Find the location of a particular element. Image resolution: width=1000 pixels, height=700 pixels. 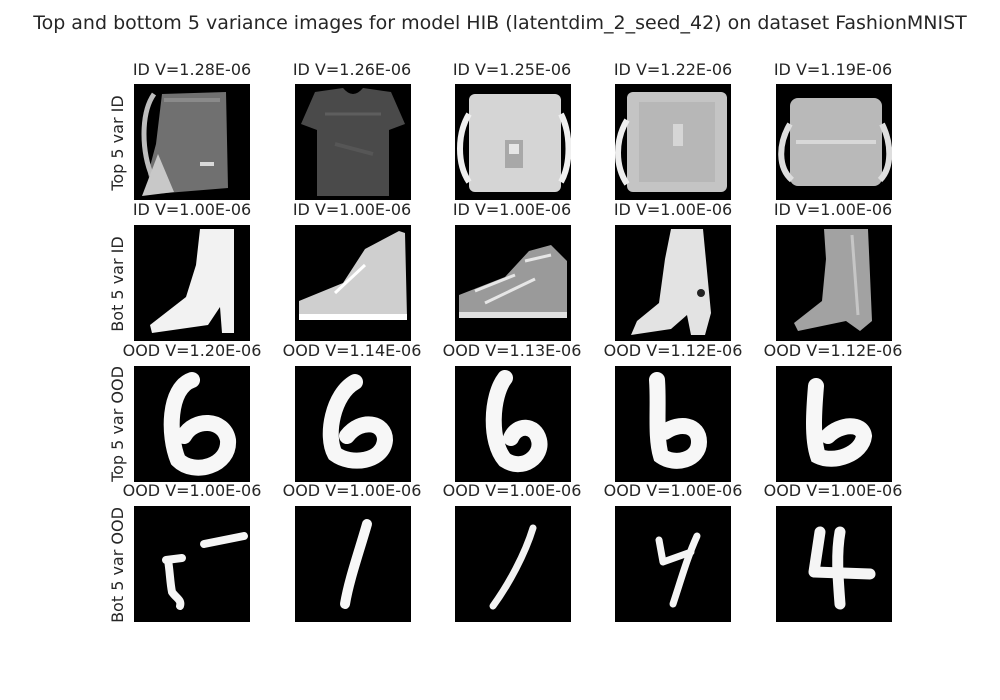

row-label-top-ood: Top 5 var OOD is located at coordinates (117, 424).